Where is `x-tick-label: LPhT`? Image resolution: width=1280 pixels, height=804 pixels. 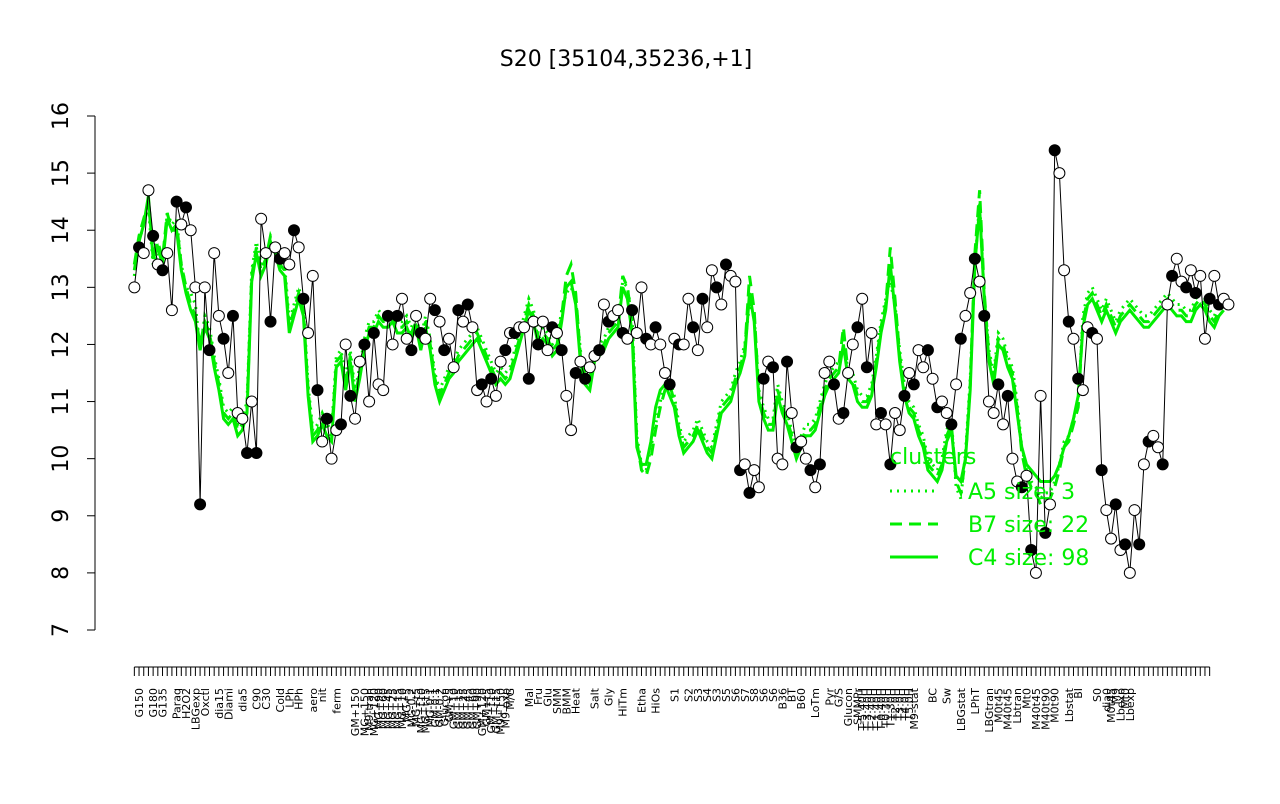 x-tick-label: LPhT is located at coordinates (975, 701).